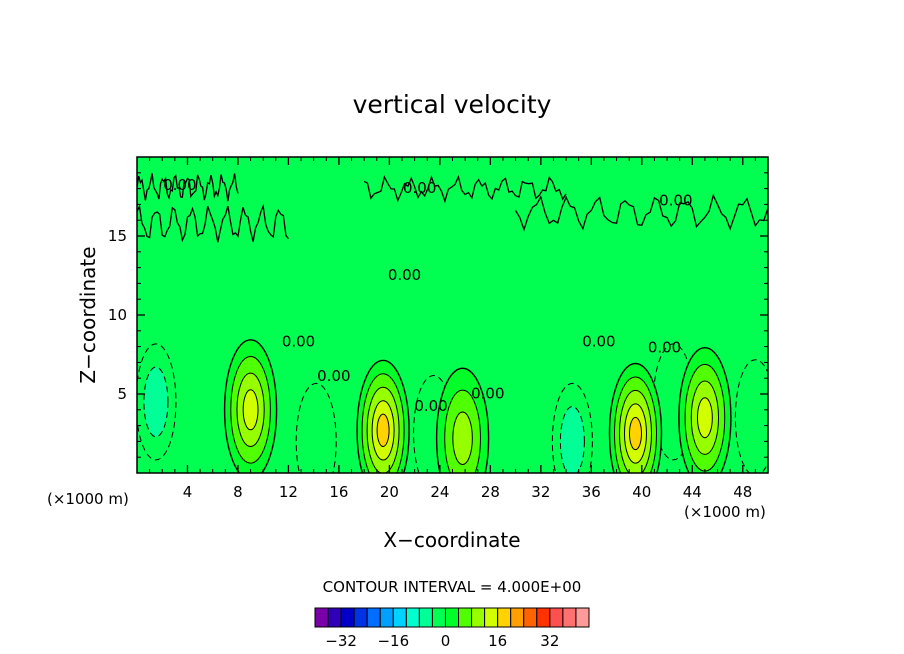  What do you see at coordinates (393, 641) in the screenshot?
I see `colorbar-tick-label: −16` at bounding box center [393, 641].